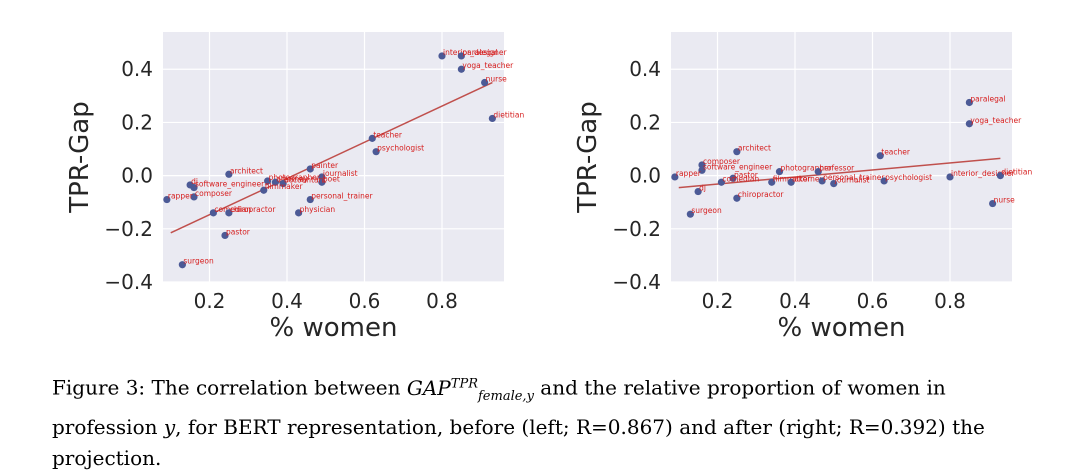 This screenshot has height=474, width=1067. I want to click on right-point-label-paralegal: paralegal, so click(987, 98).